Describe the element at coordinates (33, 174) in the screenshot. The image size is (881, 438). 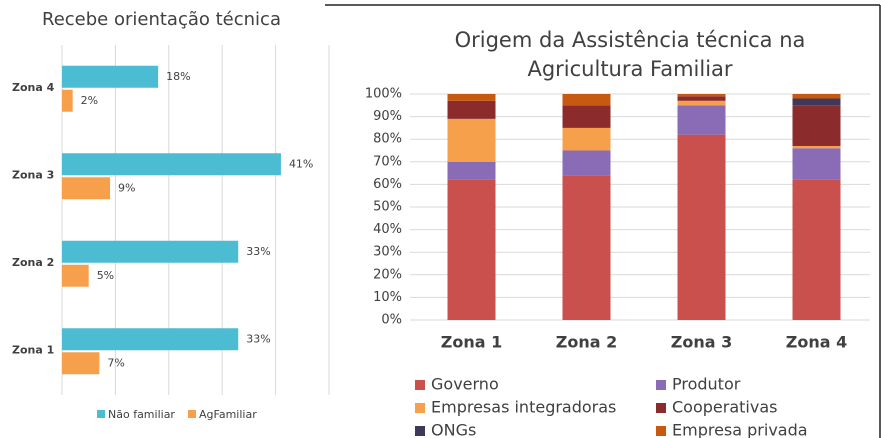
I see `y-tick-label: Zona 3` at that location.